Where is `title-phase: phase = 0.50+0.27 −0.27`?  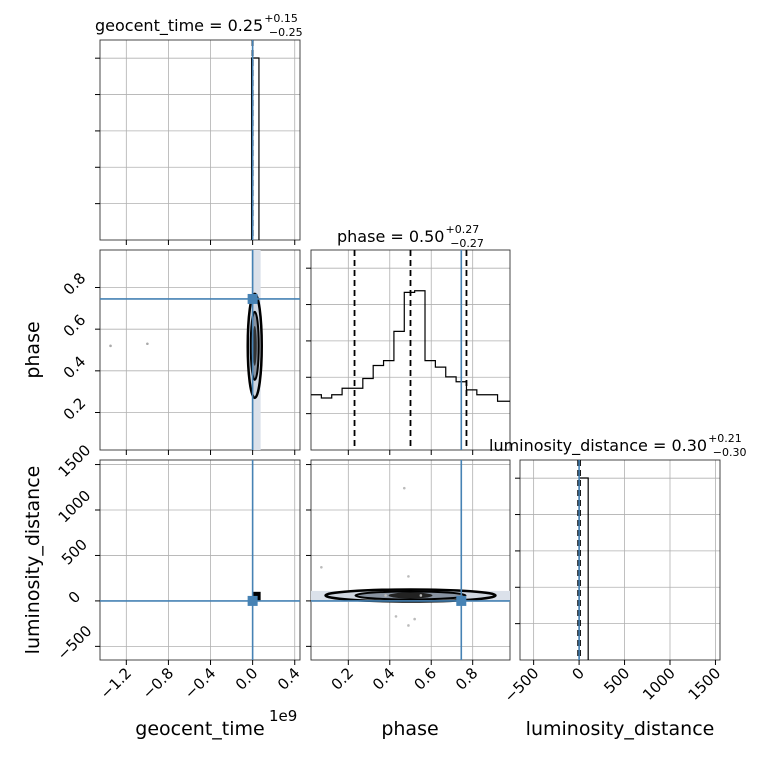
title-phase: phase = 0.50+0.27 −0.27 is located at coordinates (410, 236).